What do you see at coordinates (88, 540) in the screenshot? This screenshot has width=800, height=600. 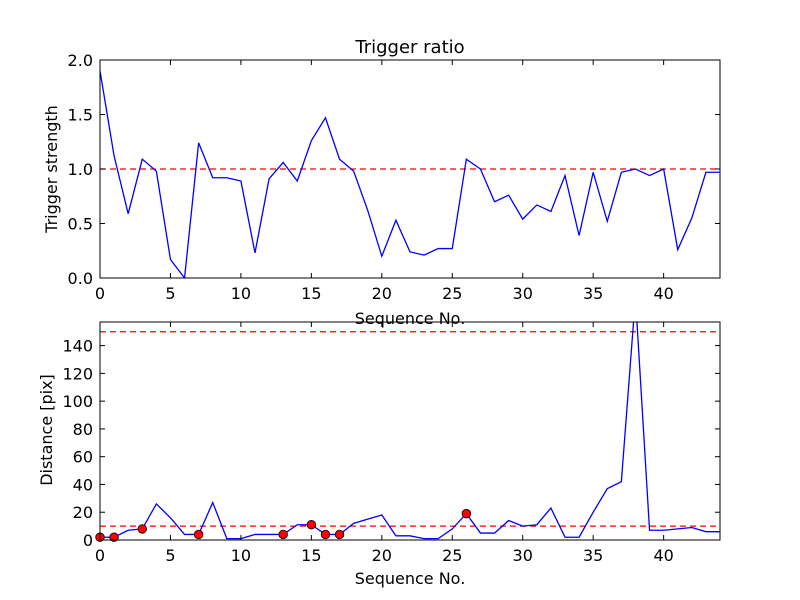 I see `bottom-y-tick-label-0: 0` at bounding box center [88, 540].